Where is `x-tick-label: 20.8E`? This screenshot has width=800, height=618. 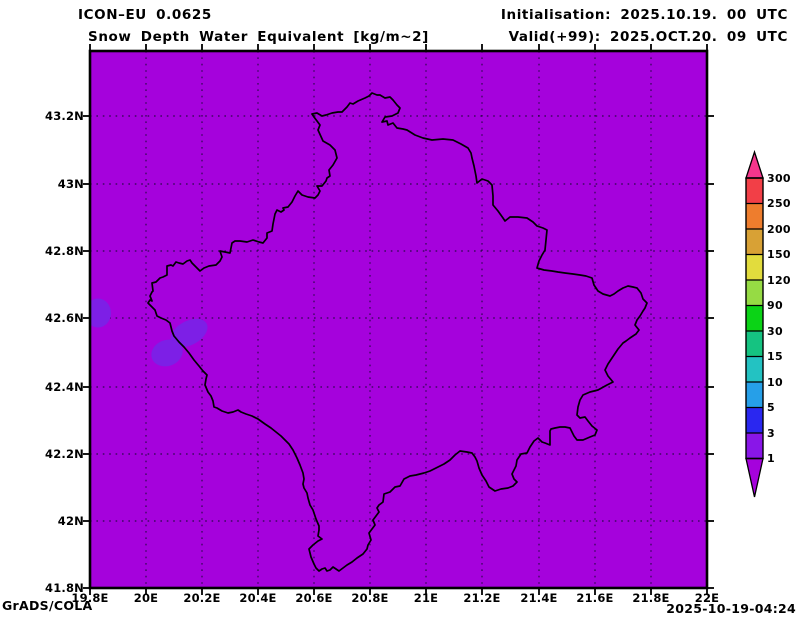
x-tick-label: 20.8E is located at coordinates (370, 598).